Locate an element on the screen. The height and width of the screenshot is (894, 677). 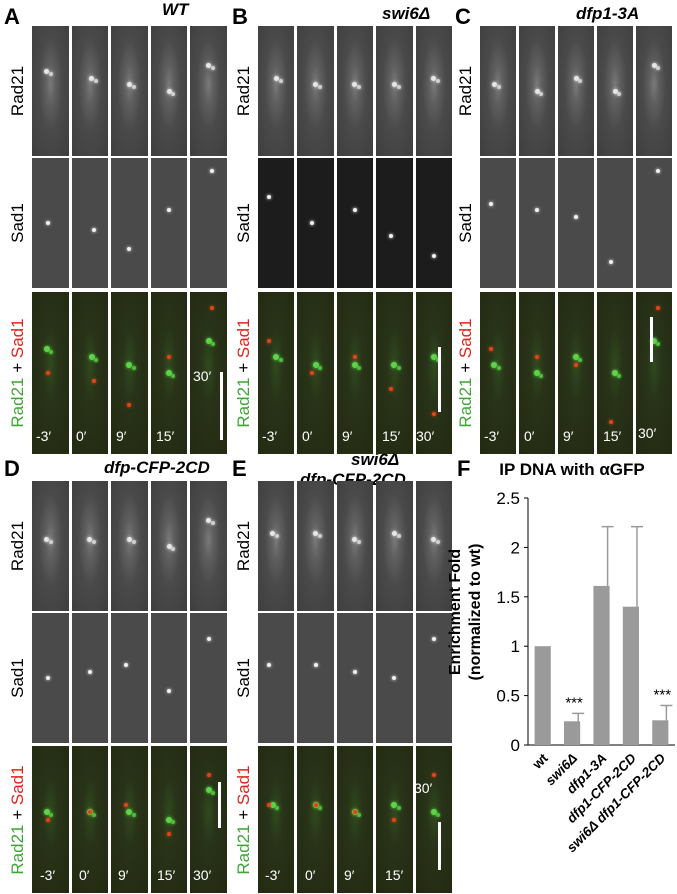
y-tick-label: 0 is located at coordinates (515, 745).